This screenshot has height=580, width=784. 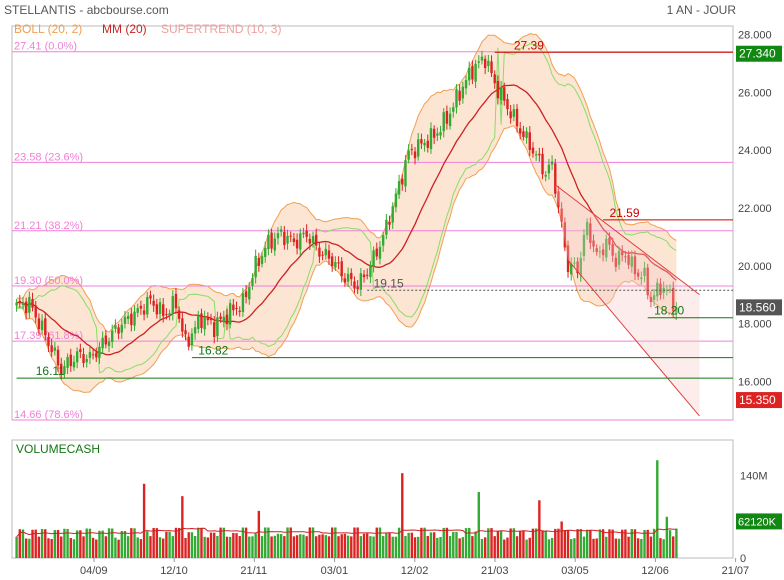 What do you see at coordinates (743, 559) in the screenshot?
I see `volume-tick-label: 0` at bounding box center [743, 559].